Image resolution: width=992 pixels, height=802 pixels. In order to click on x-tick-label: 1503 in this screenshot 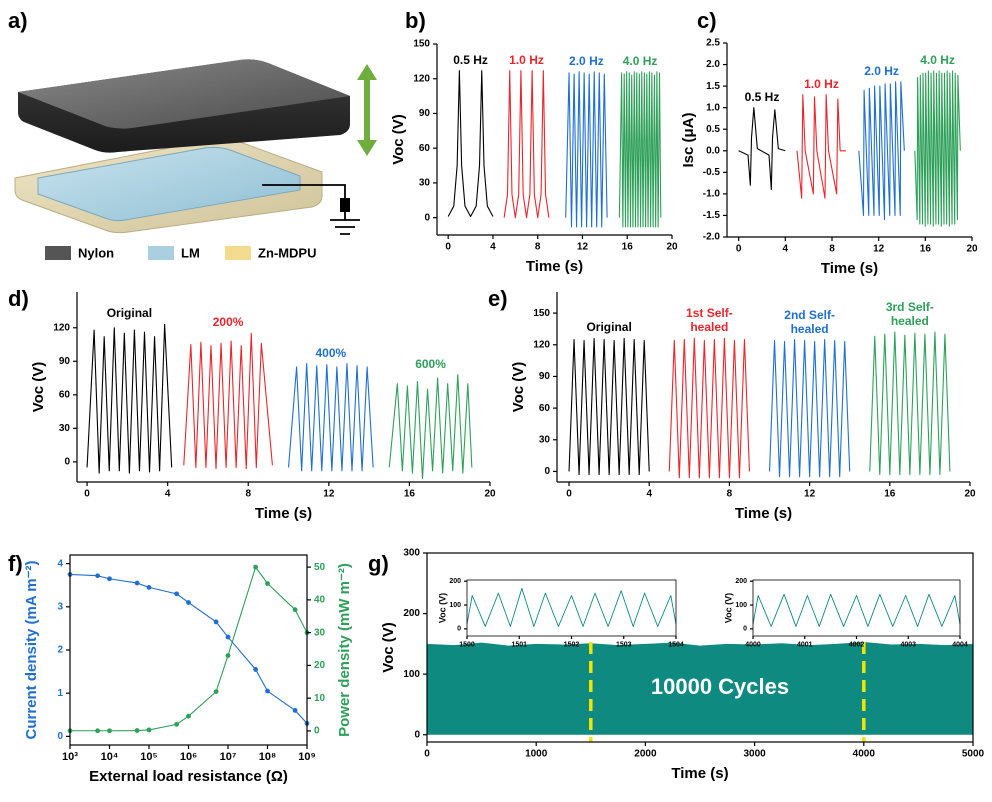, I will do `click(624, 644)`.